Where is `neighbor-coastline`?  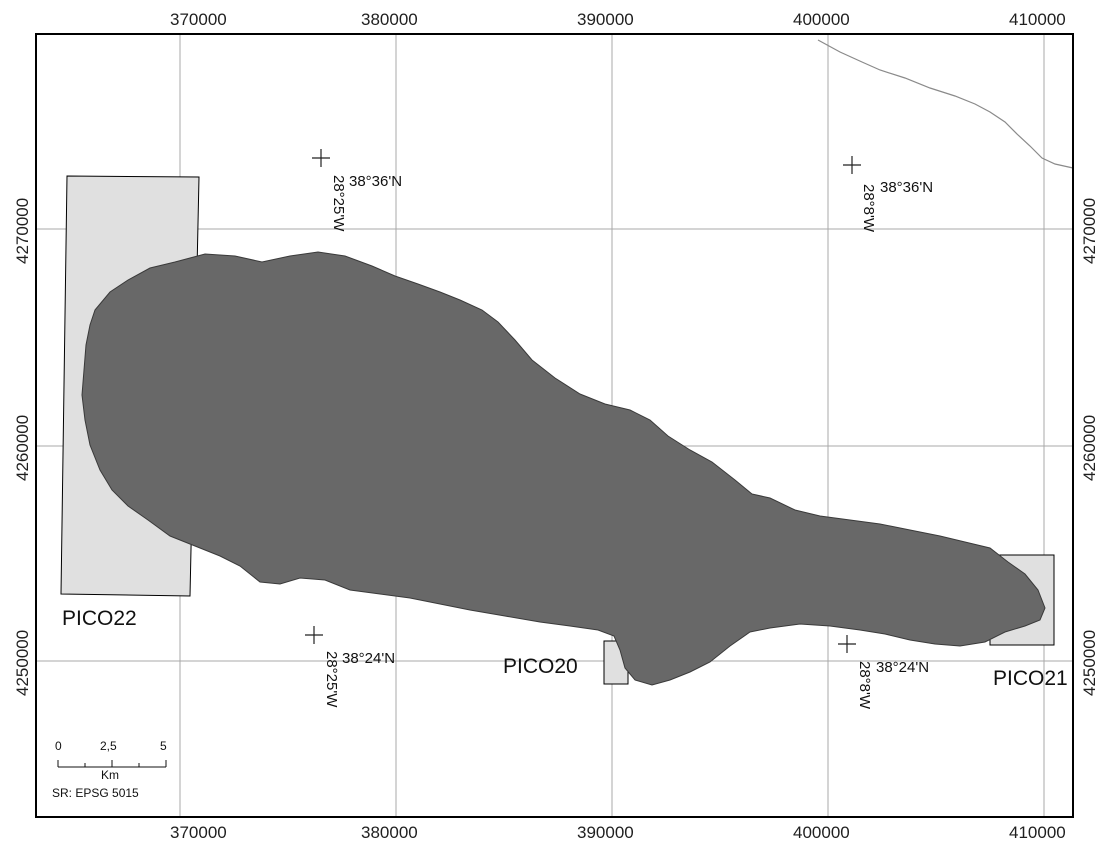 neighbor-coastline is located at coordinates (945, 104).